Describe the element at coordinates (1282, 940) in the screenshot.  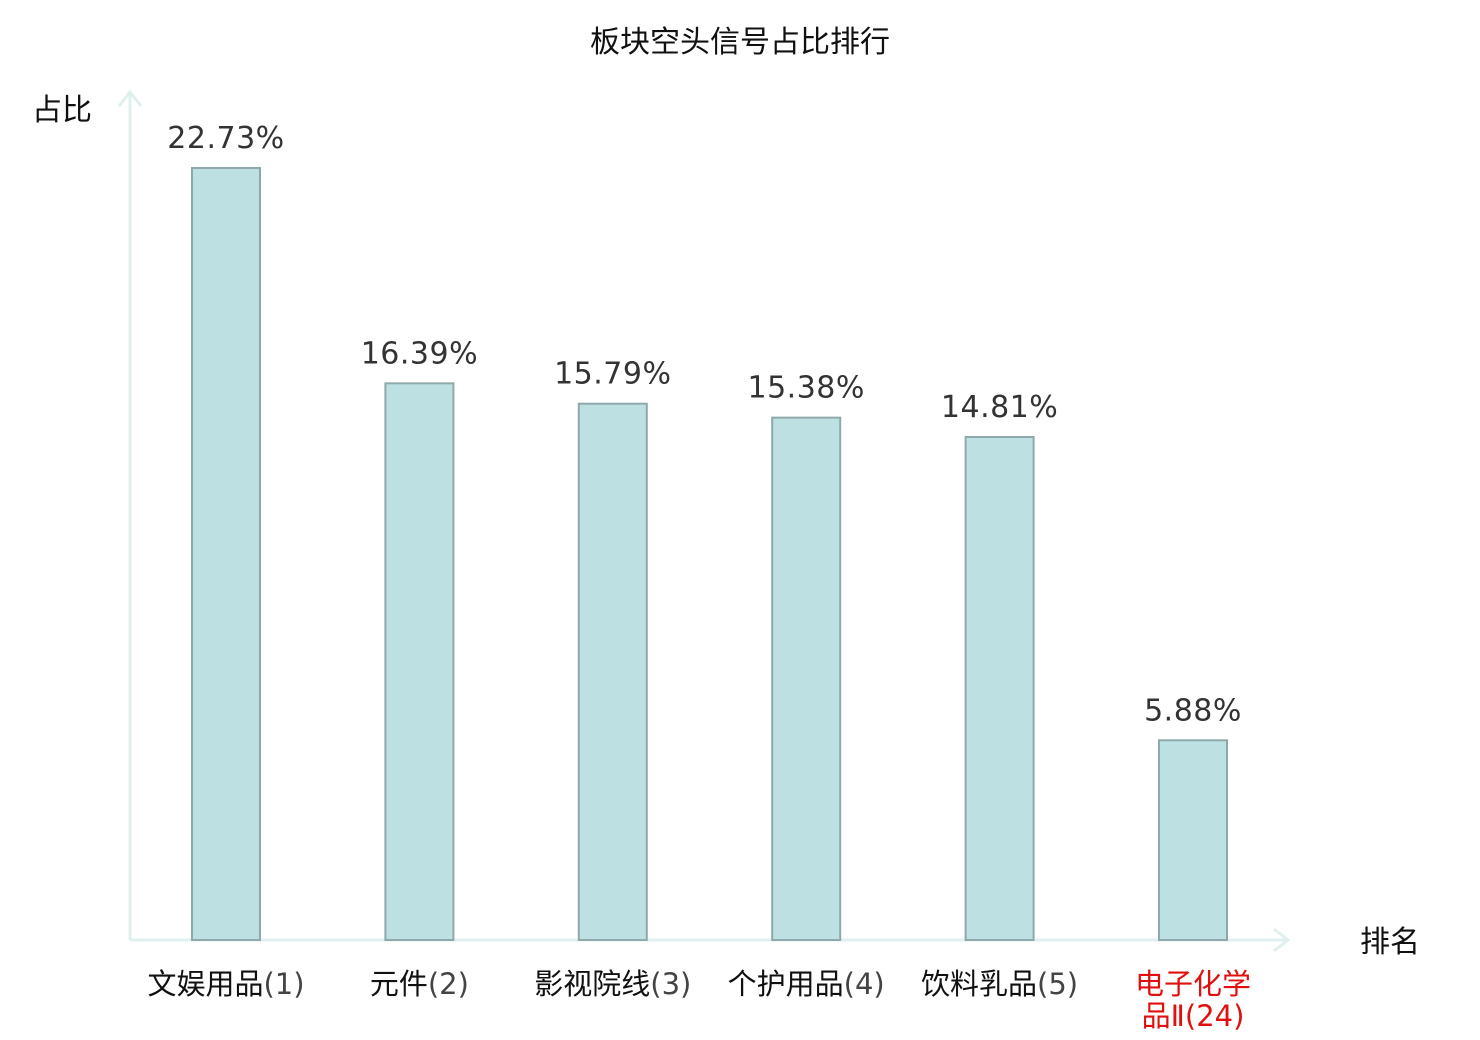
I see `x-axis-arrow-icon` at that location.